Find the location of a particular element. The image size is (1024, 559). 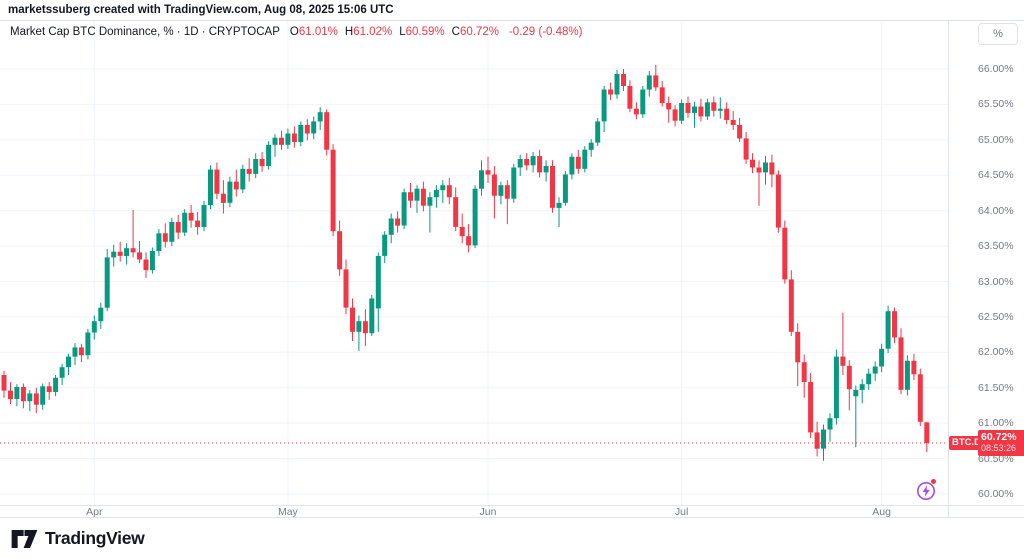

tradingview-logo: TradingView is located at coordinates (78, 538).